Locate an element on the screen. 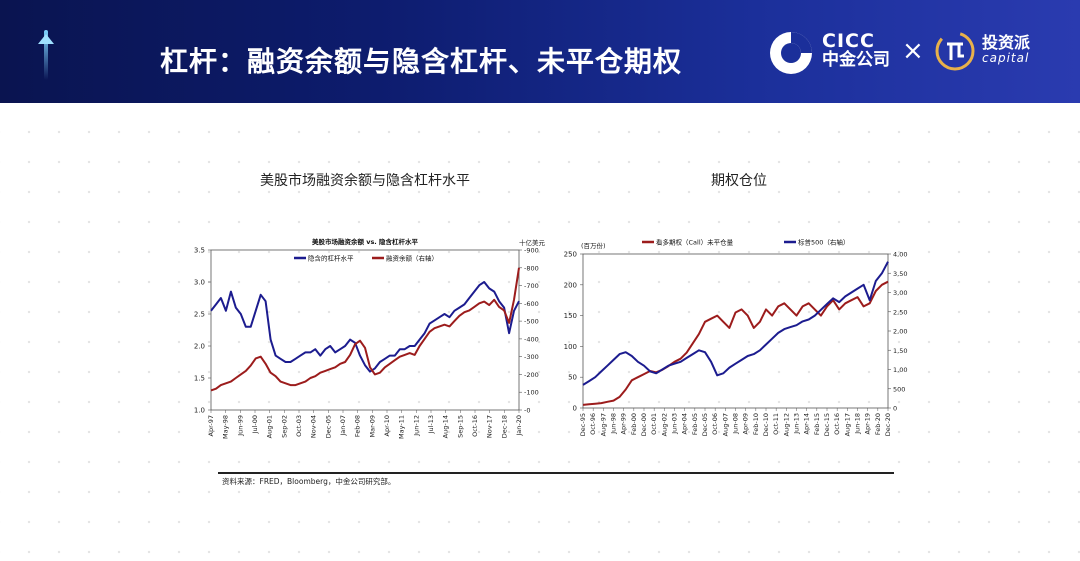  x-tick-label: Aug-07 is located at coordinates (725, 424).